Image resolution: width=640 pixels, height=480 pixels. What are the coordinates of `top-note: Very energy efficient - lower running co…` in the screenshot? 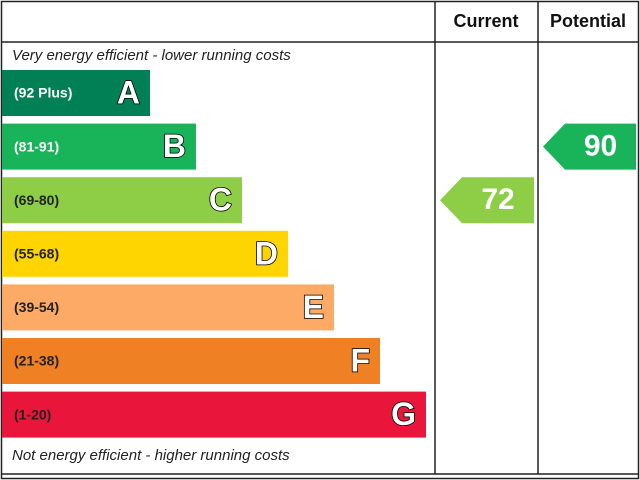 It's located at (151, 55).